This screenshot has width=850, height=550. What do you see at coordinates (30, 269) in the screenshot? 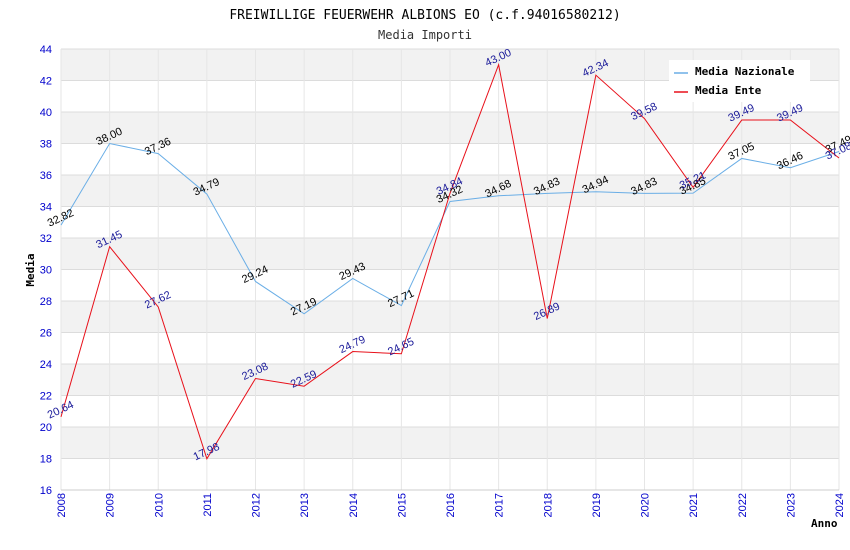
I see `y-axis-label: Media` at bounding box center [30, 269].